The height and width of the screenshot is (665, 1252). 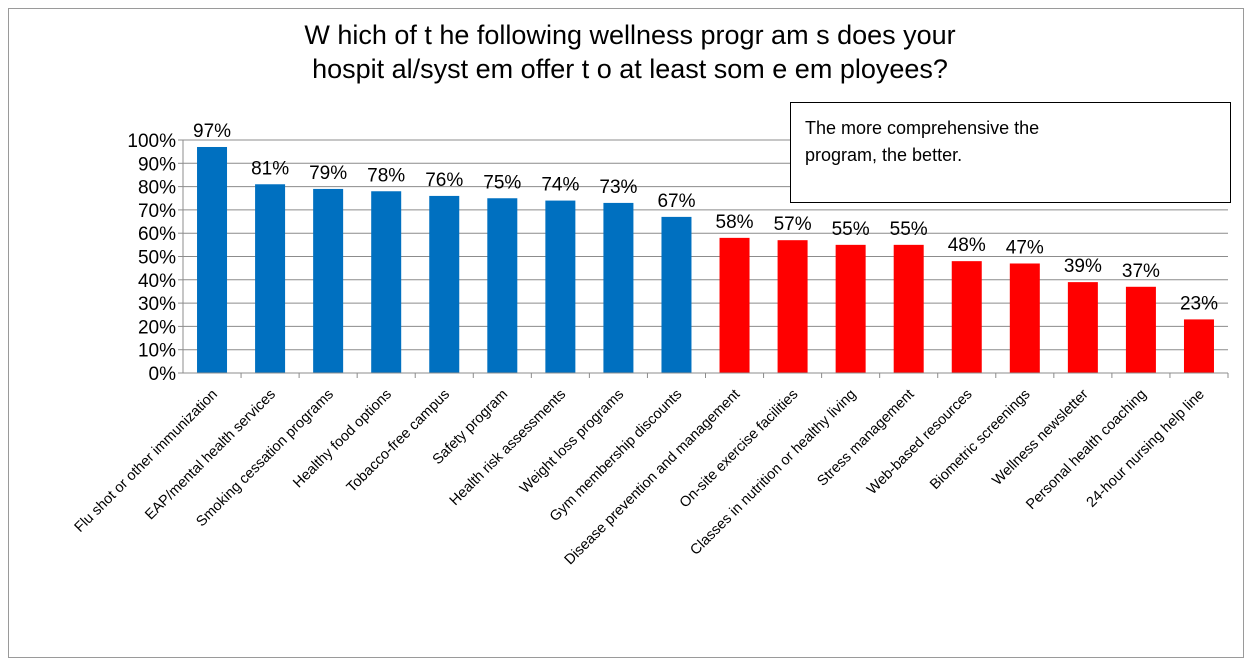 I want to click on data-label: 23%, so click(x=1199, y=303).